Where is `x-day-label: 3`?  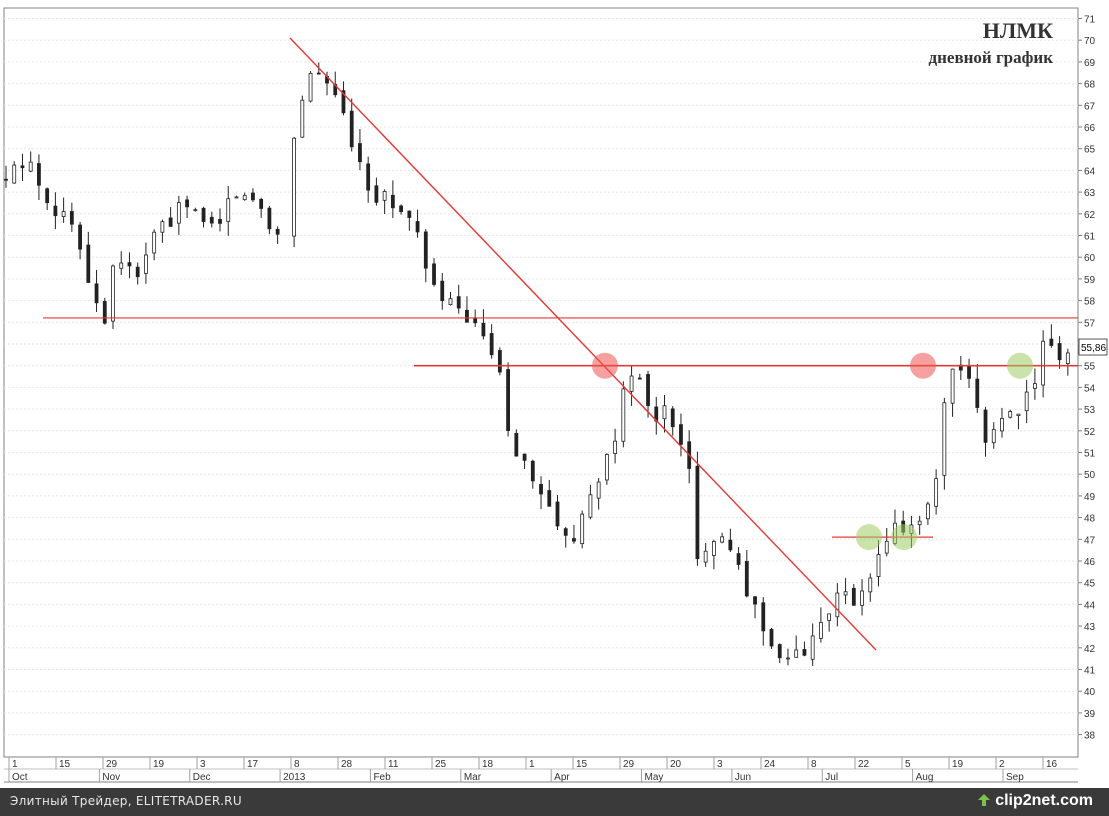
x-day-label: 3 is located at coordinates (720, 764).